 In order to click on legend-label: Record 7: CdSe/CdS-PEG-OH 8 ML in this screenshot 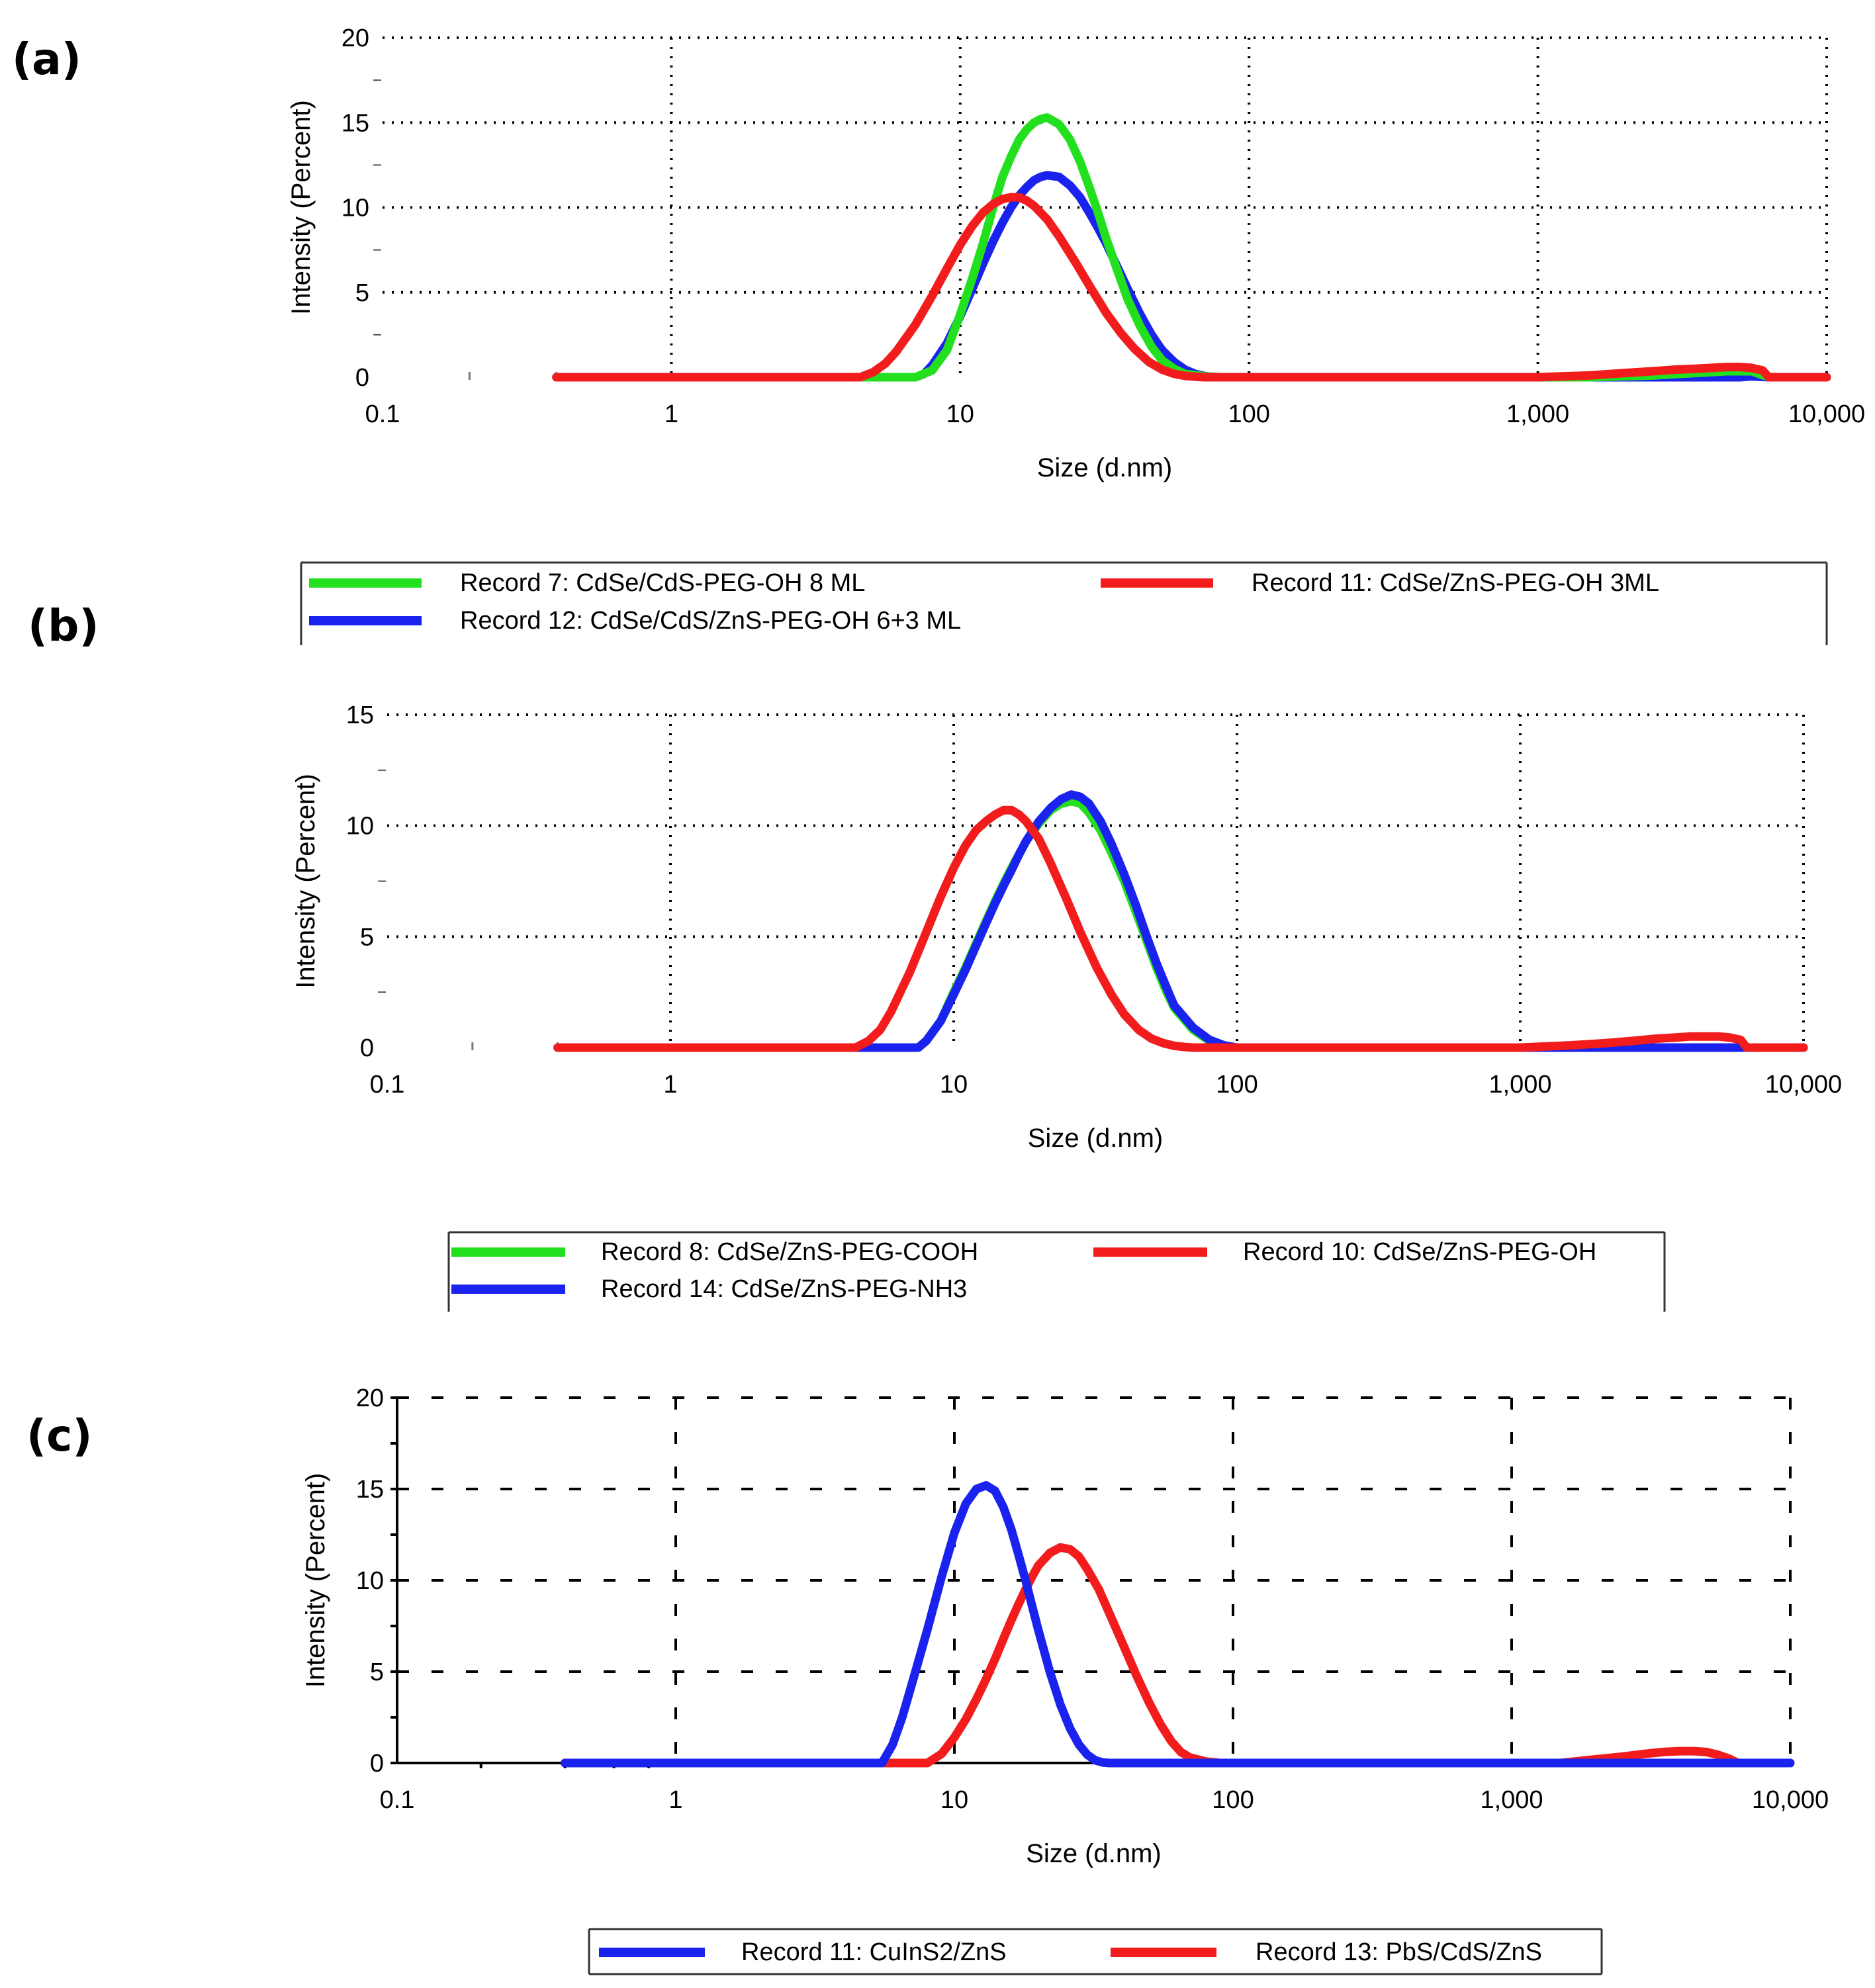, I will do `click(662, 583)`.